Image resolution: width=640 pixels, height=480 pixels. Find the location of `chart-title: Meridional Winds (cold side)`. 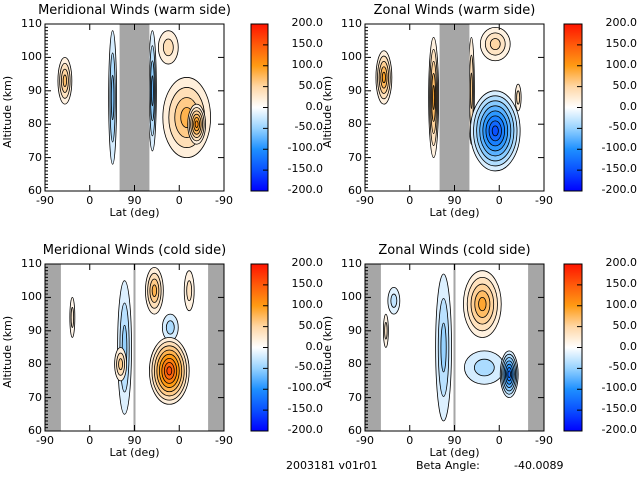

chart-title: Meridional Winds (cold side) is located at coordinates (134, 250).